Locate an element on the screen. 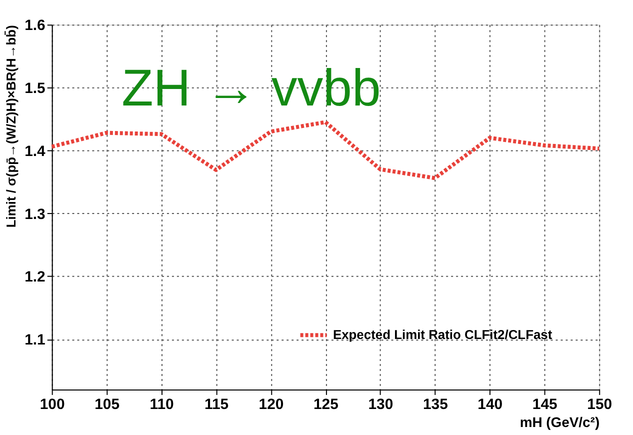  x-tick-label: 150 is located at coordinates (599, 404).